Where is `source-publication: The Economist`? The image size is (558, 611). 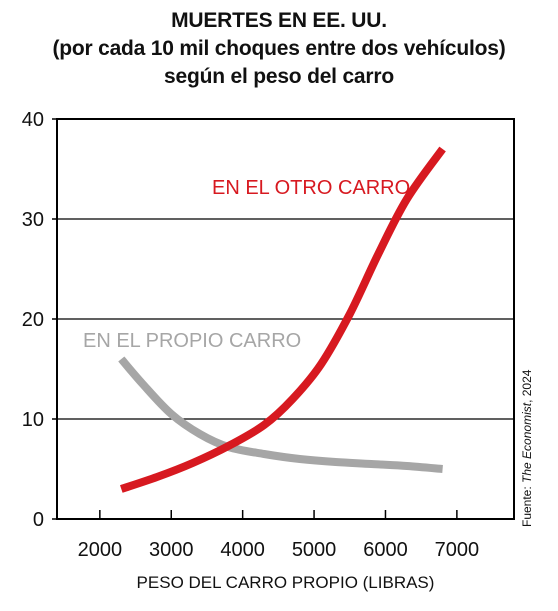
source-publication: The Economist is located at coordinates (527, 442).